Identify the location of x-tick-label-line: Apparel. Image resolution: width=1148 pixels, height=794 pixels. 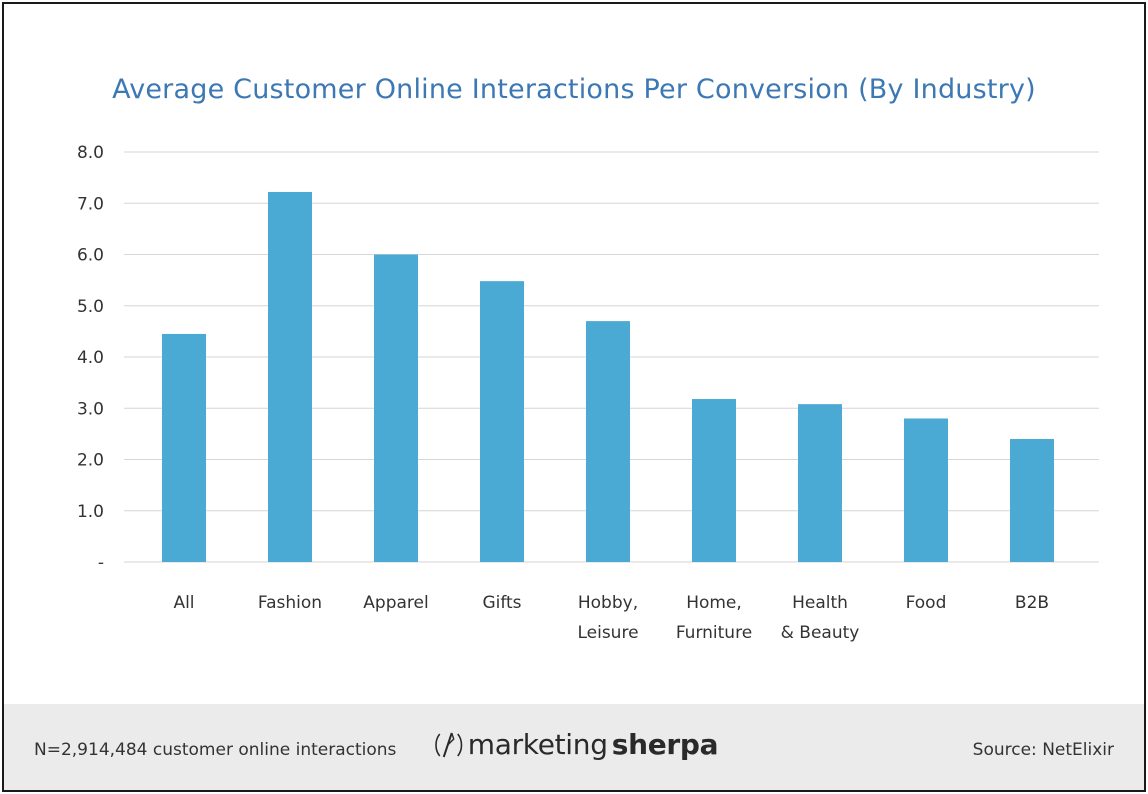
(395, 603).